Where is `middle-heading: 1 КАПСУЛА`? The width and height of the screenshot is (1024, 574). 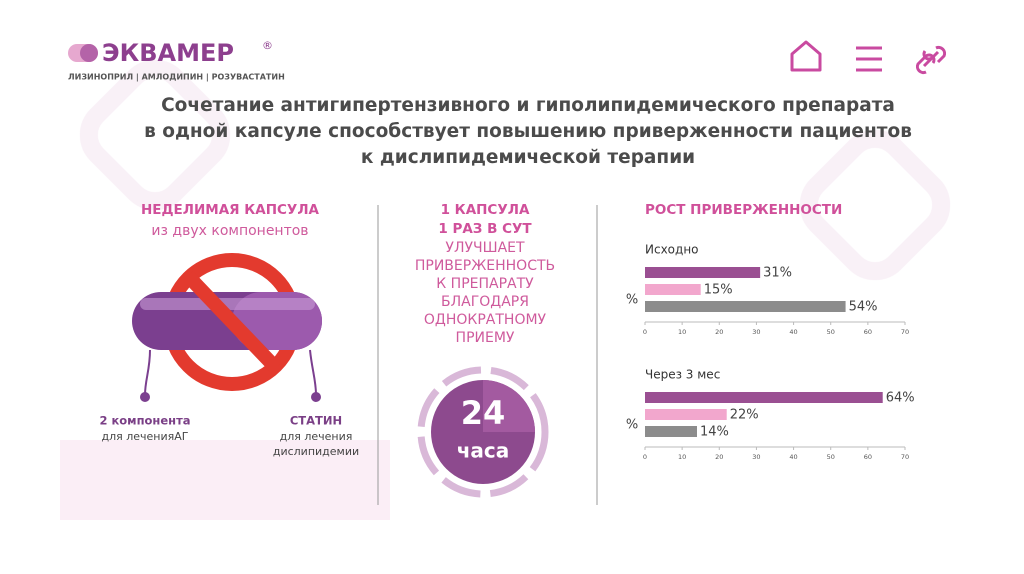
middle-heading: 1 КАПСУЛА is located at coordinates (485, 210).